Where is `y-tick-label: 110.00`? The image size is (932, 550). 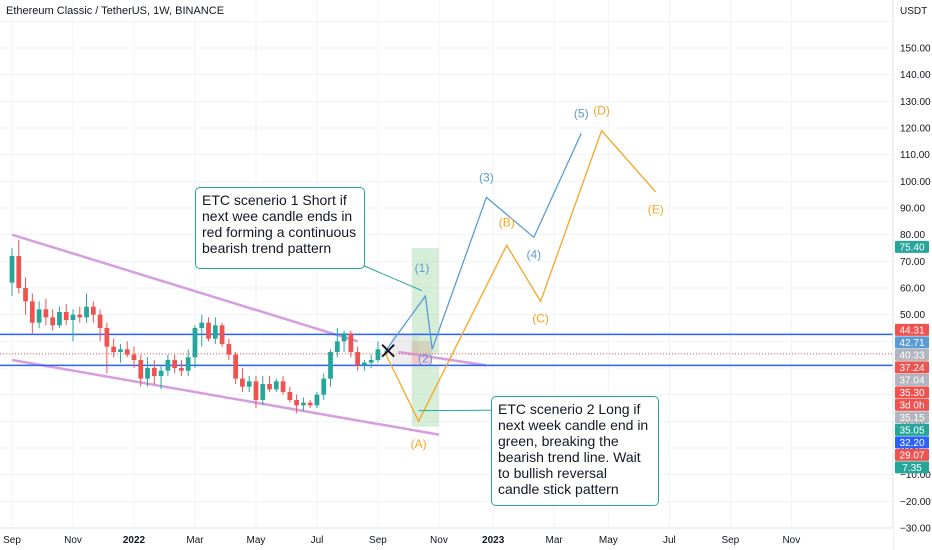
y-tick-label: 110.00 is located at coordinates (915, 155).